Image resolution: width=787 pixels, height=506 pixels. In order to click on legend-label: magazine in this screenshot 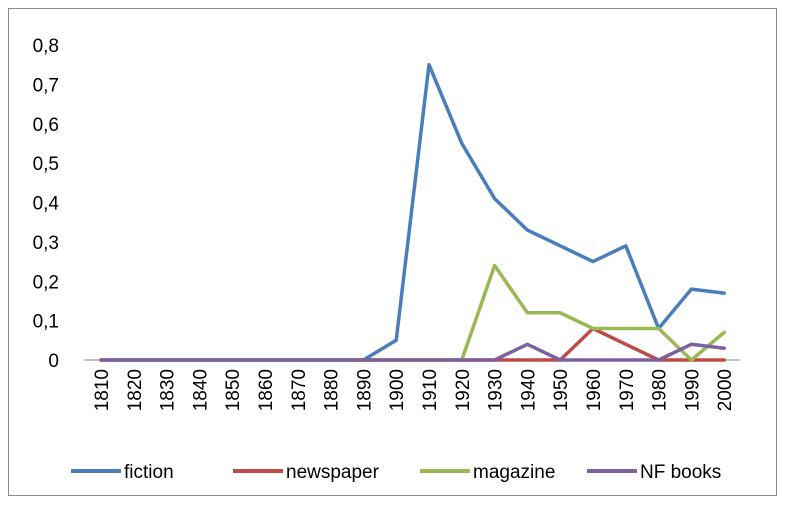, I will do `click(514, 472)`.